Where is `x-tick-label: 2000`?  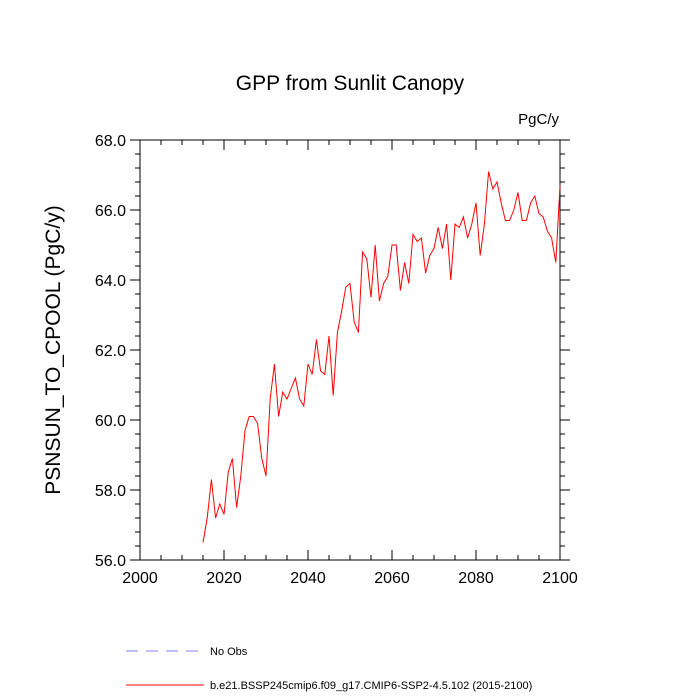 x-tick-label: 2000 is located at coordinates (140, 578).